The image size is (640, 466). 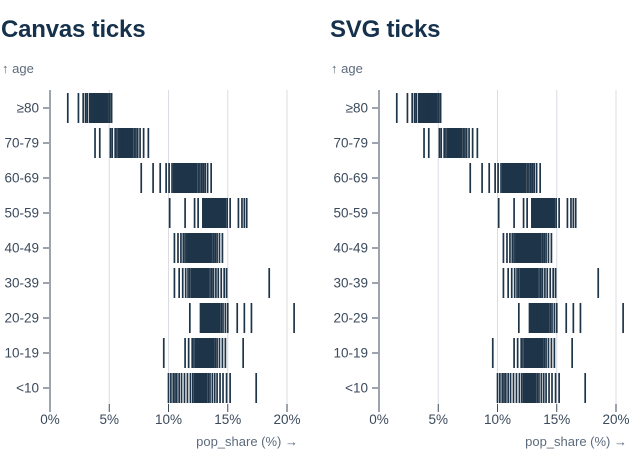 What do you see at coordinates (385, 29) in the screenshot?
I see `chart-title-svg: SVG ticks` at bounding box center [385, 29].